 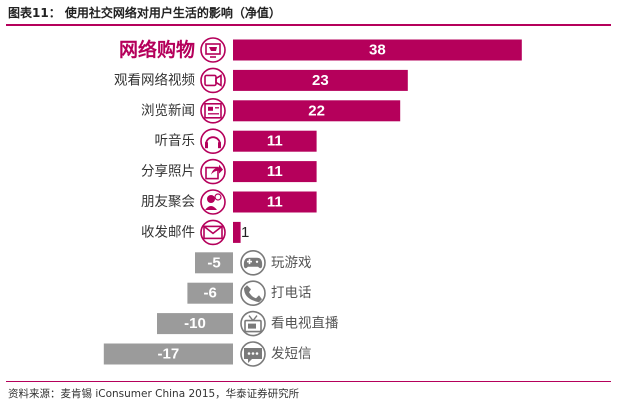 What do you see at coordinates (168, 171) in the screenshot?
I see `category-label-4: 分享照片` at bounding box center [168, 171].